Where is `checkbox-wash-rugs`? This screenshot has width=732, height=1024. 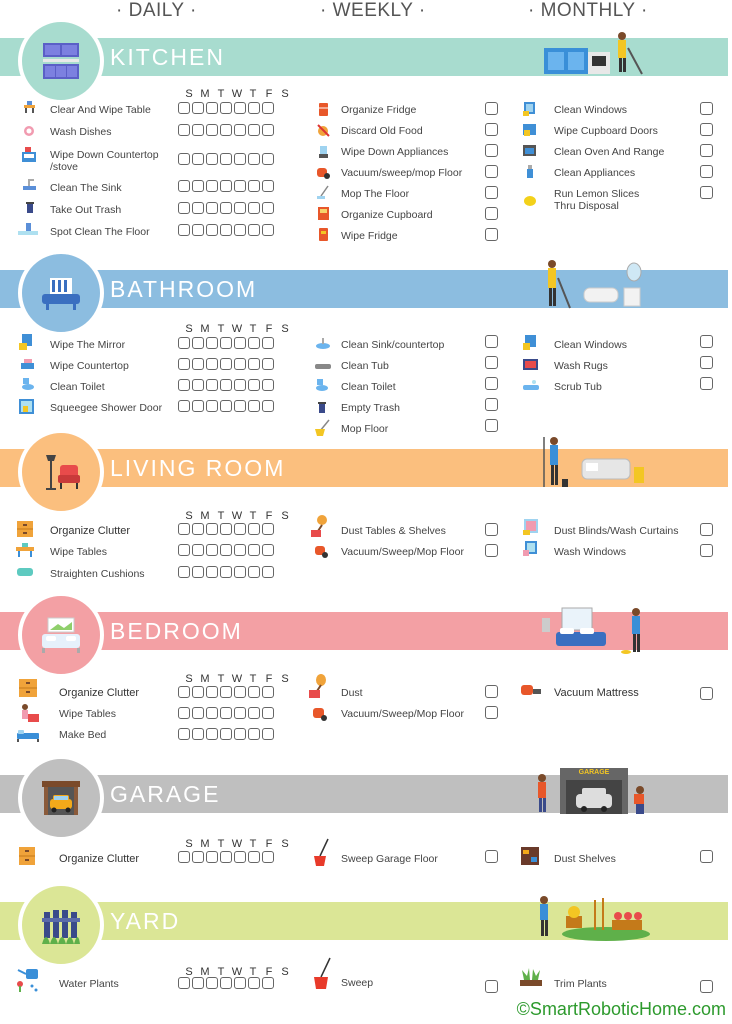 checkbox-wash-rugs is located at coordinates (706, 362).